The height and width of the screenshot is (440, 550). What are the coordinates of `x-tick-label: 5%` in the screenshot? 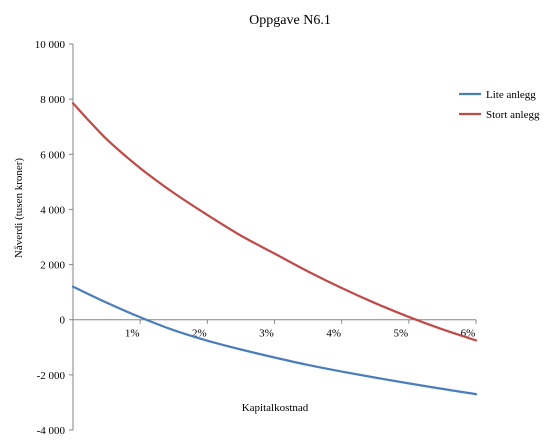 It's located at (400, 334).